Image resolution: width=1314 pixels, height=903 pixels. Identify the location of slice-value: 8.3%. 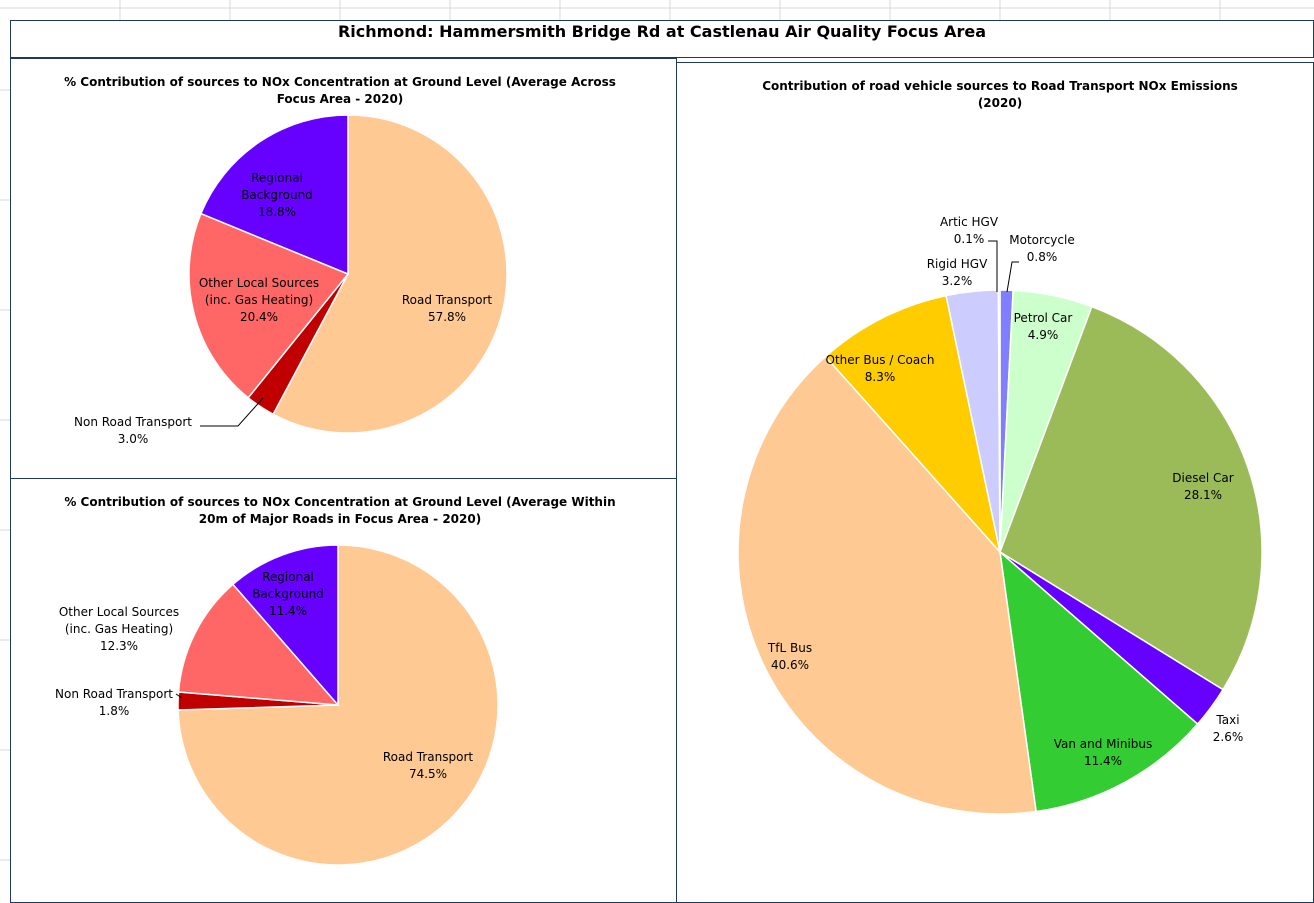
(880, 377).